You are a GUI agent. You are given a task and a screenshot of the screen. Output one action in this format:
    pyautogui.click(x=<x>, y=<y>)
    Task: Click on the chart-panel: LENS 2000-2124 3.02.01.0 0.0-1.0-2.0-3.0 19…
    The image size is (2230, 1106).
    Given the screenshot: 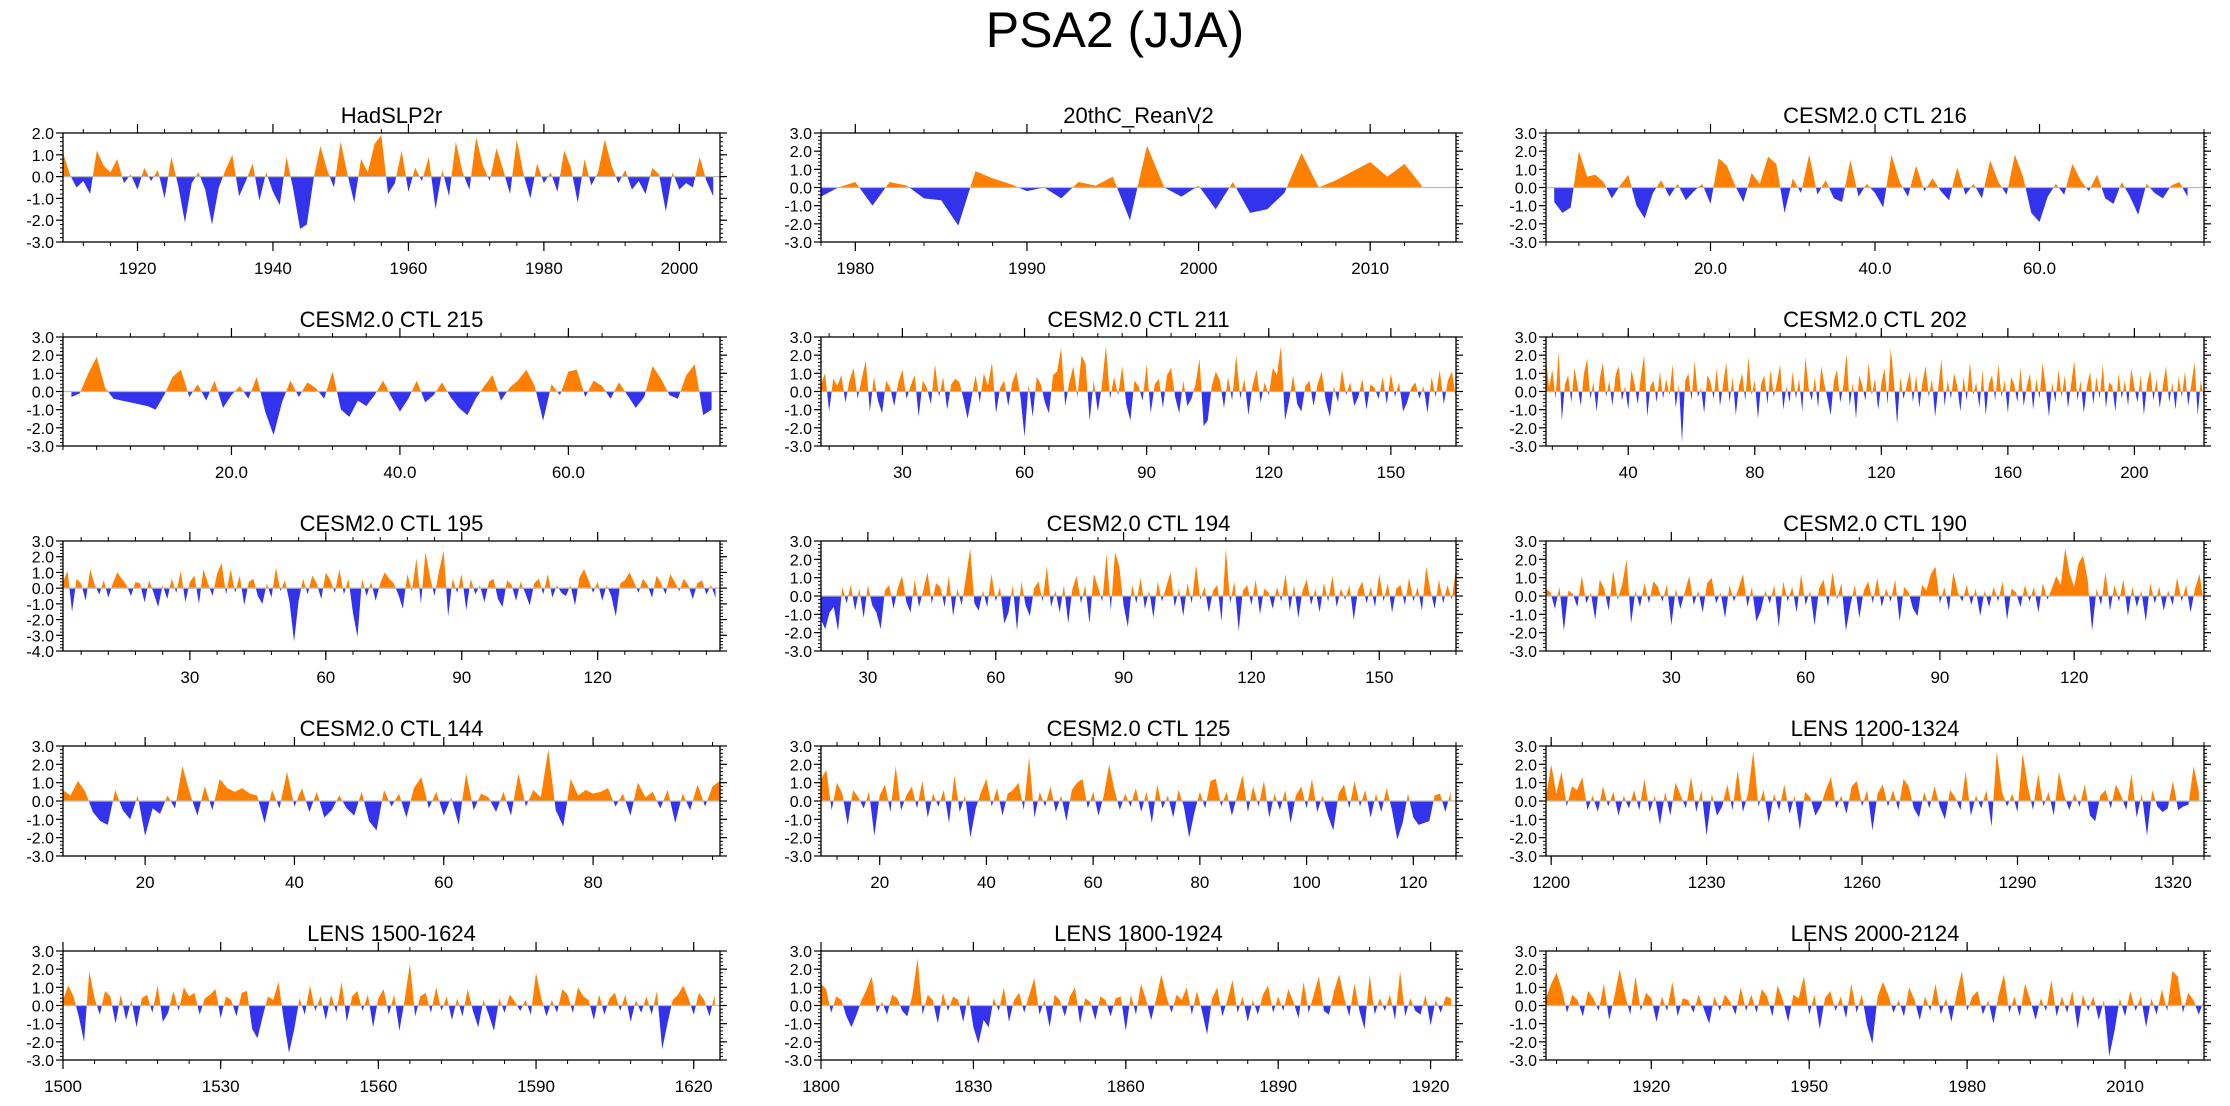 What is the action you would take?
    pyautogui.click(x=1860, y=1008)
    